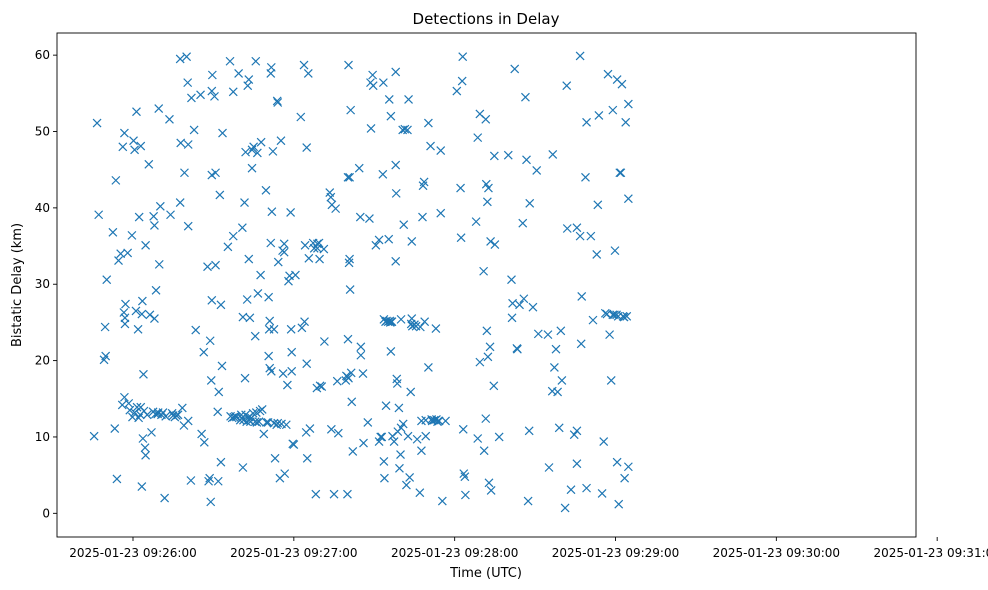  Describe the element at coordinates (42, 284) in the screenshot. I see `y-tick-label: 30` at that location.